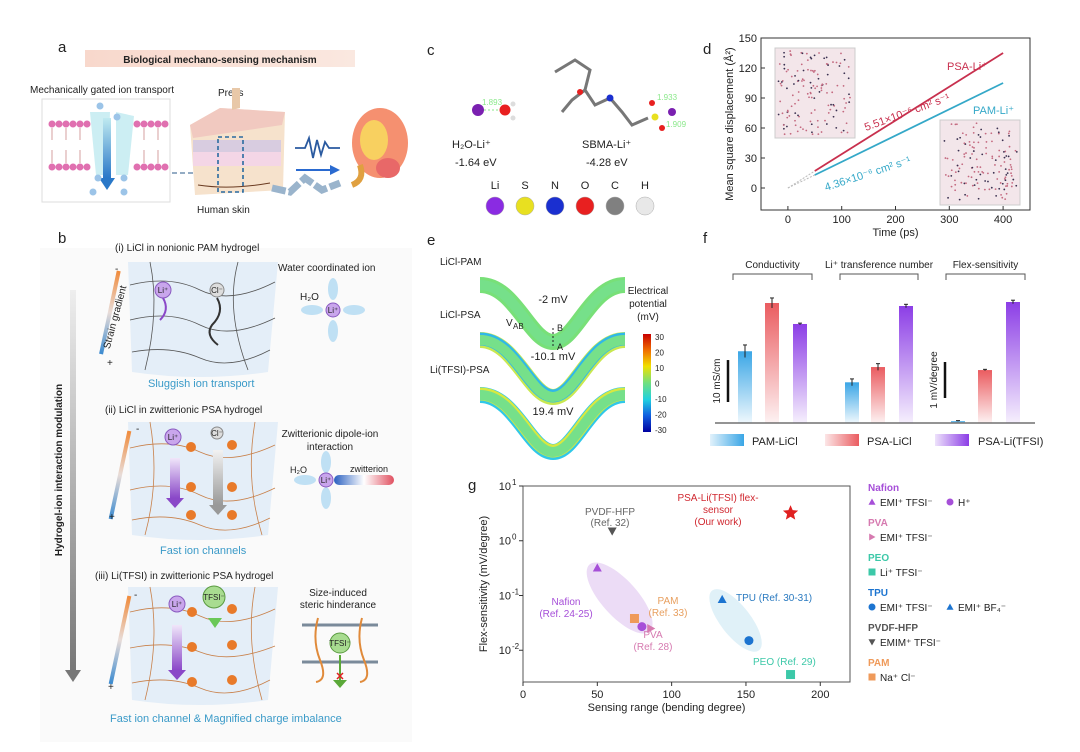 This screenshot has width=1080, height=752. Describe the element at coordinates (842, 220) in the screenshot. I see `x-tick-label: 100` at that location.